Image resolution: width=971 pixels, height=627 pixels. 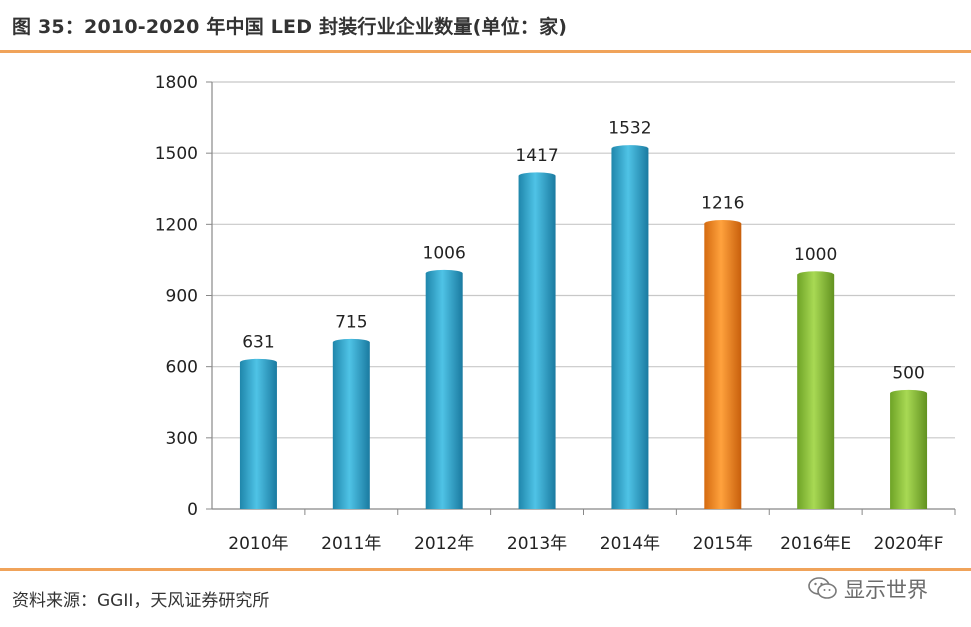 What do you see at coordinates (822, 588) in the screenshot?
I see `wechat-icon` at bounding box center [822, 588].